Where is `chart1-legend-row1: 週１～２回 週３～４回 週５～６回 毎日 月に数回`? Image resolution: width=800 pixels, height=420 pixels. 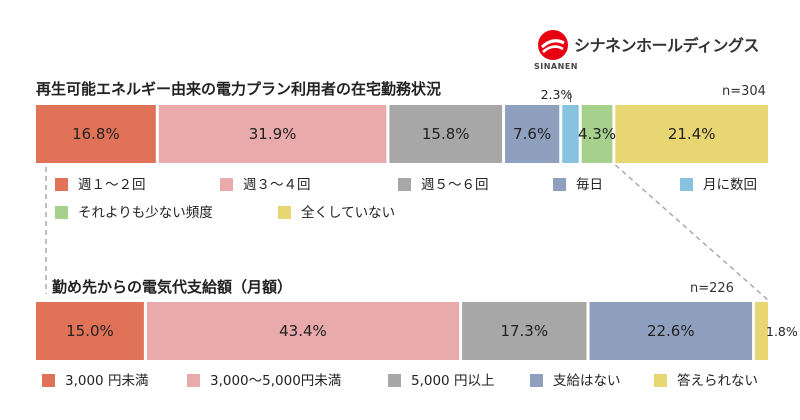 chart1-legend-row1: 週１～２回 週３～４回 週５～６回 毎日 月に数回 is located at coordinates (400, 185).